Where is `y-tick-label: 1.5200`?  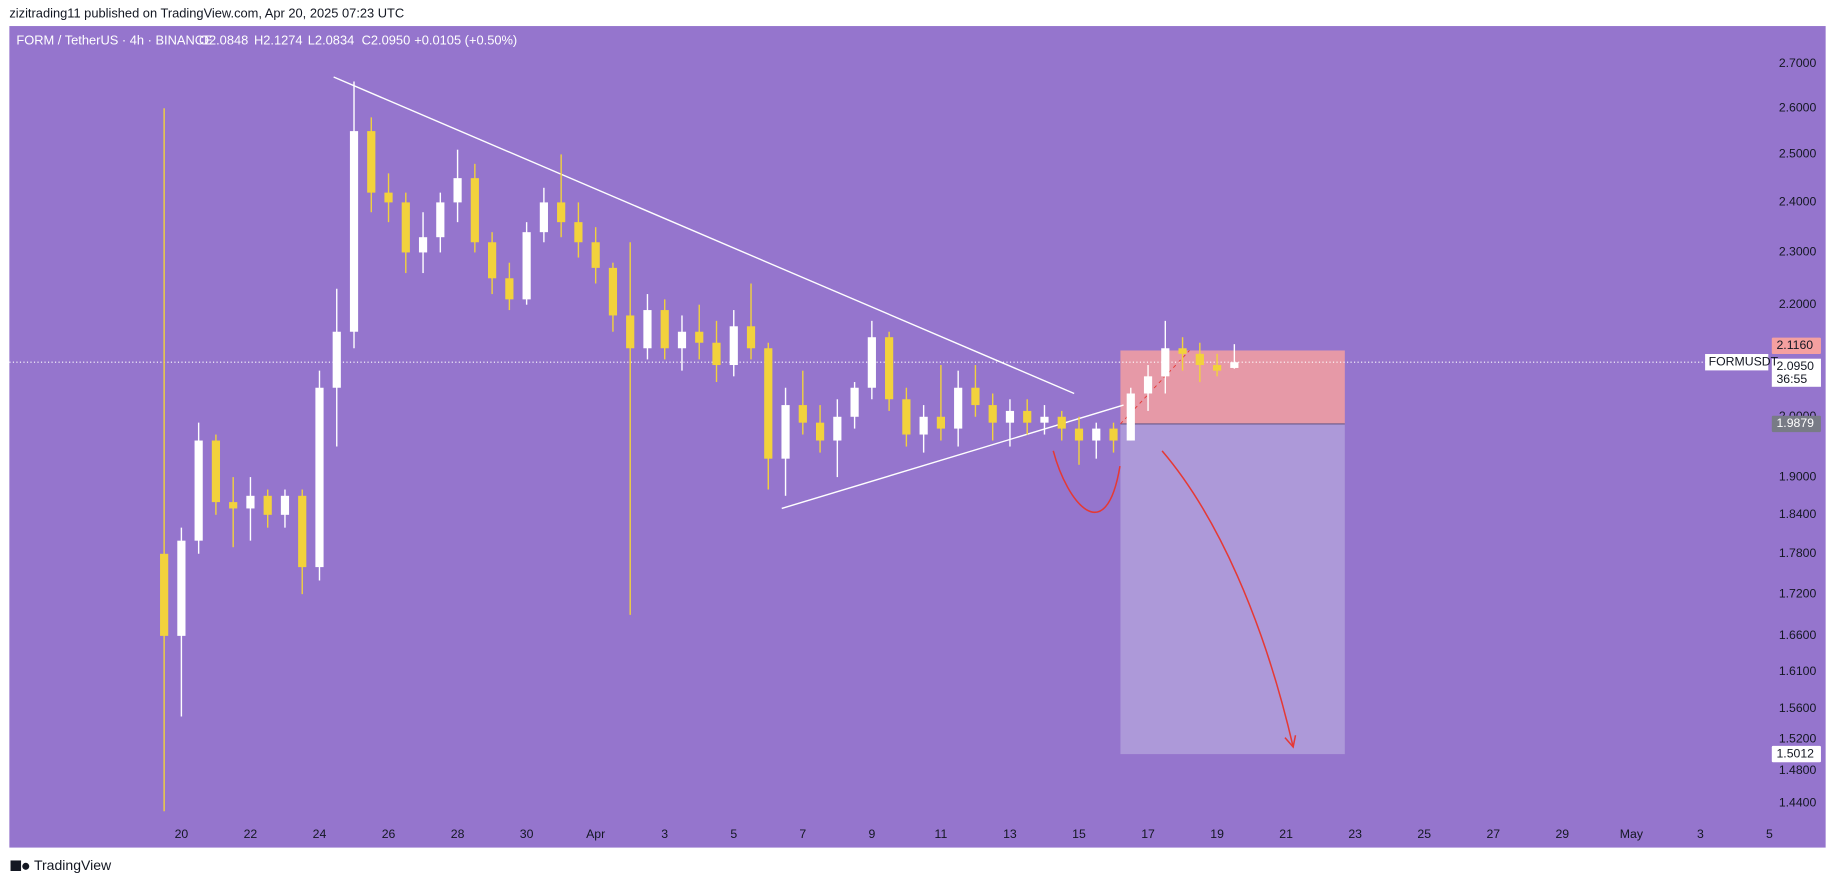 y-tick-label: 1.5200 is located at coordinates (1798, 739).